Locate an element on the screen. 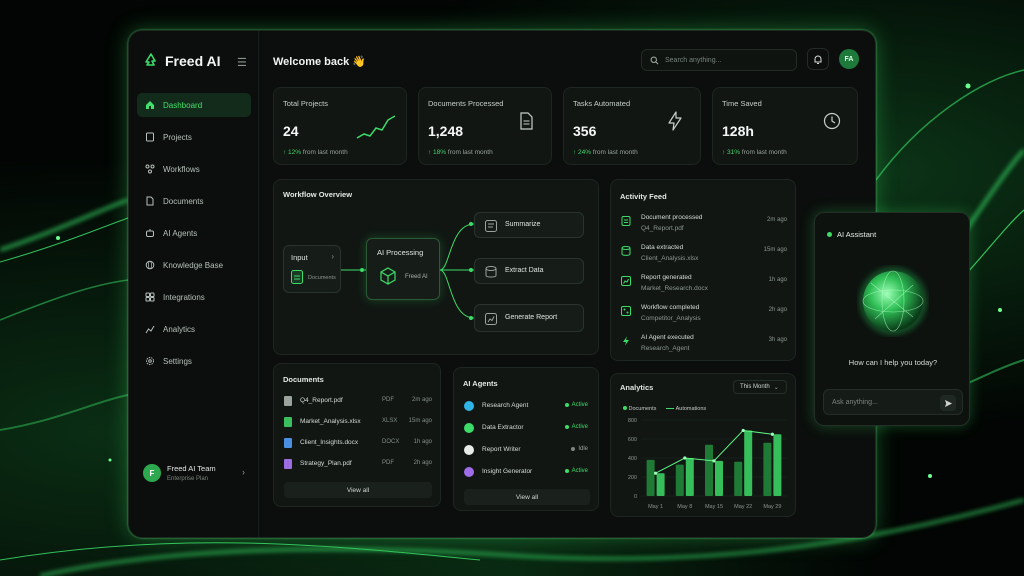 The height and width of the screenshot is (576, 1024). agent-name: Data Extractor is located at coordinates (503, 427).